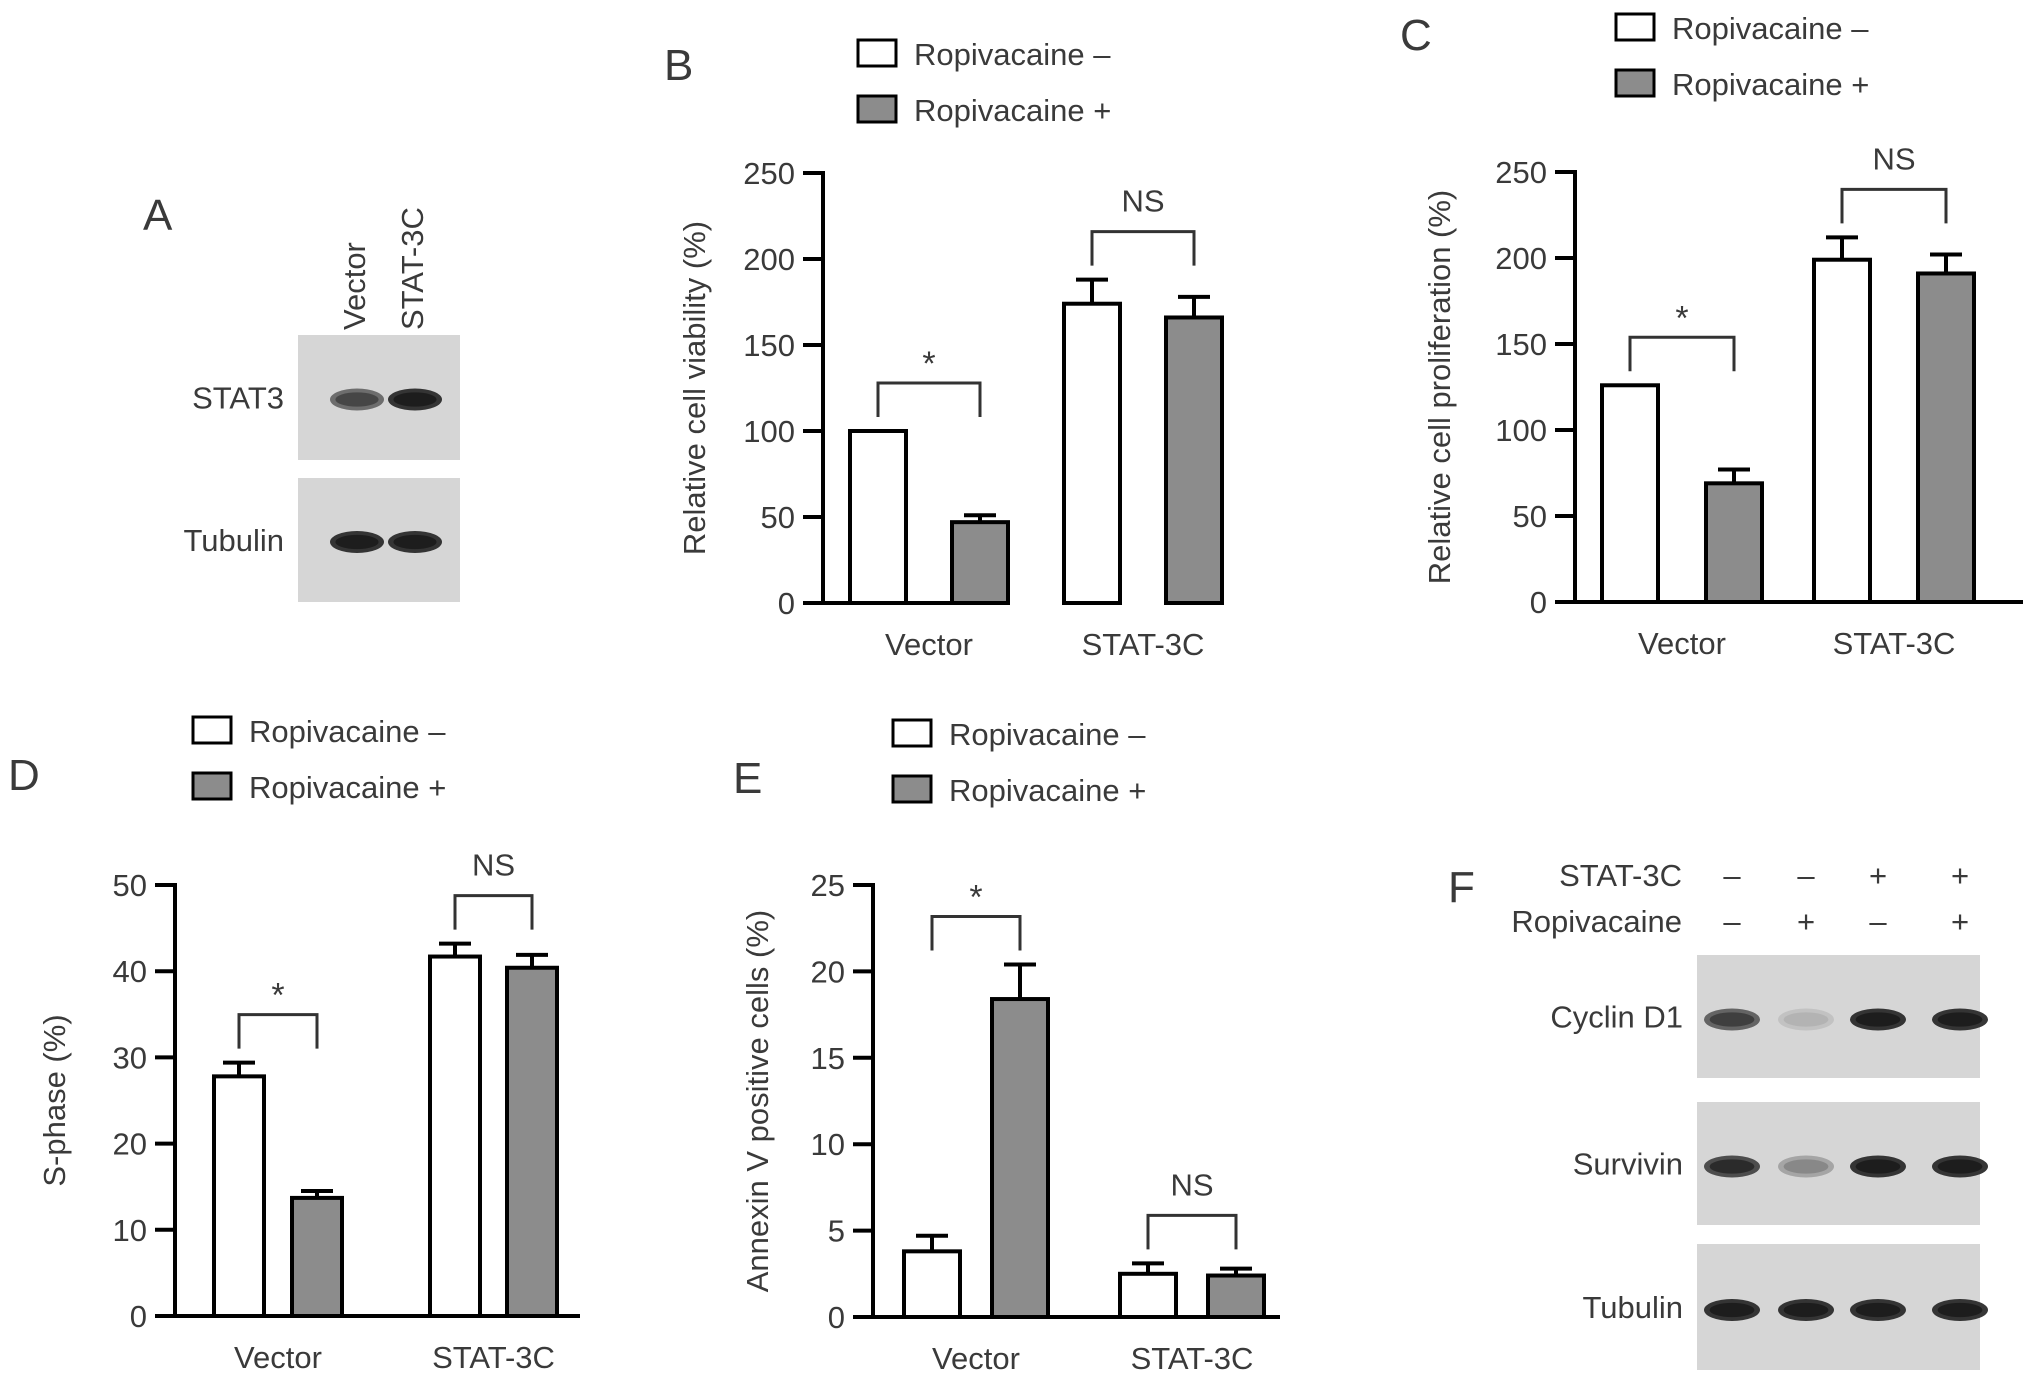 The image size is (2032, 1380). What do you see at coordinates (321, 404) in the screenshot?
I see `blot-panel-a: Vector STAT-3C STAT3 Tubulin` at bounding box center [321, 404].